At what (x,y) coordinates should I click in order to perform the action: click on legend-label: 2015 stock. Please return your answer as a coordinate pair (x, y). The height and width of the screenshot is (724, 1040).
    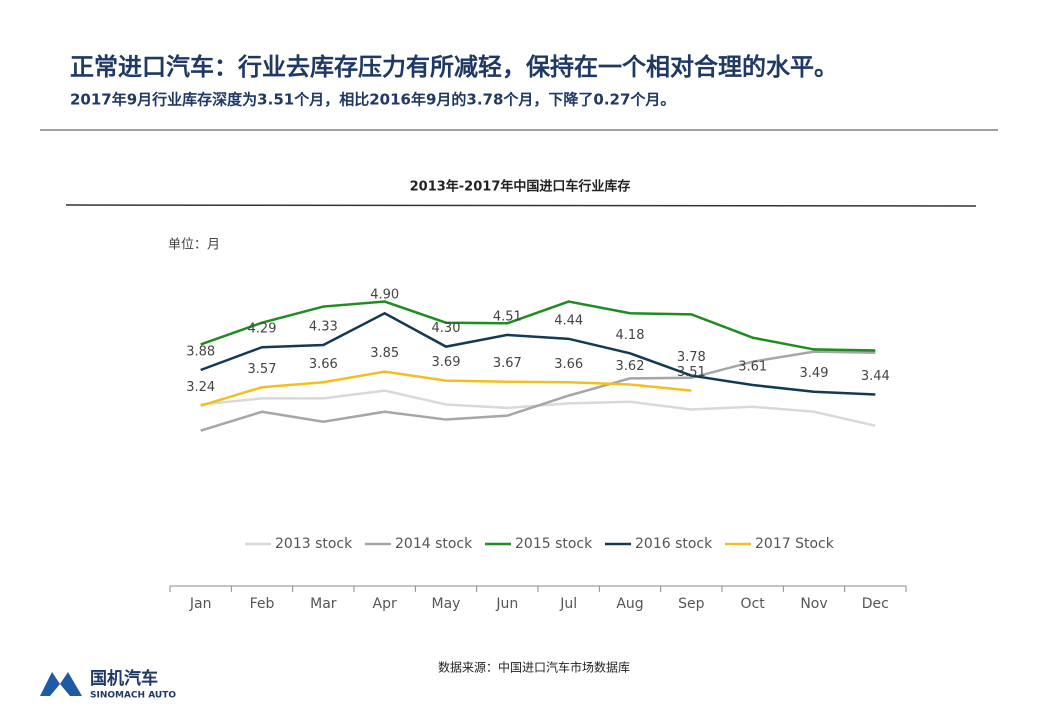
    Looking at the image, I should click on (554, 544).